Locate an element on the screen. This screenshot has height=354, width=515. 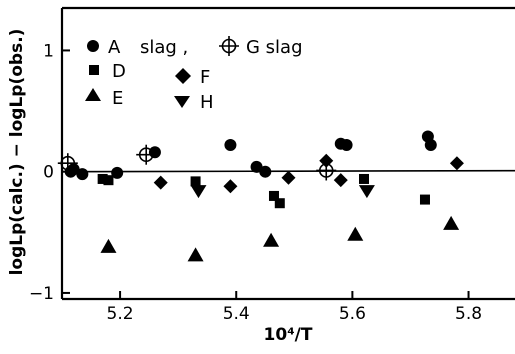
legend: A slag , G slag D F E H is located at coordinates (194, 74).